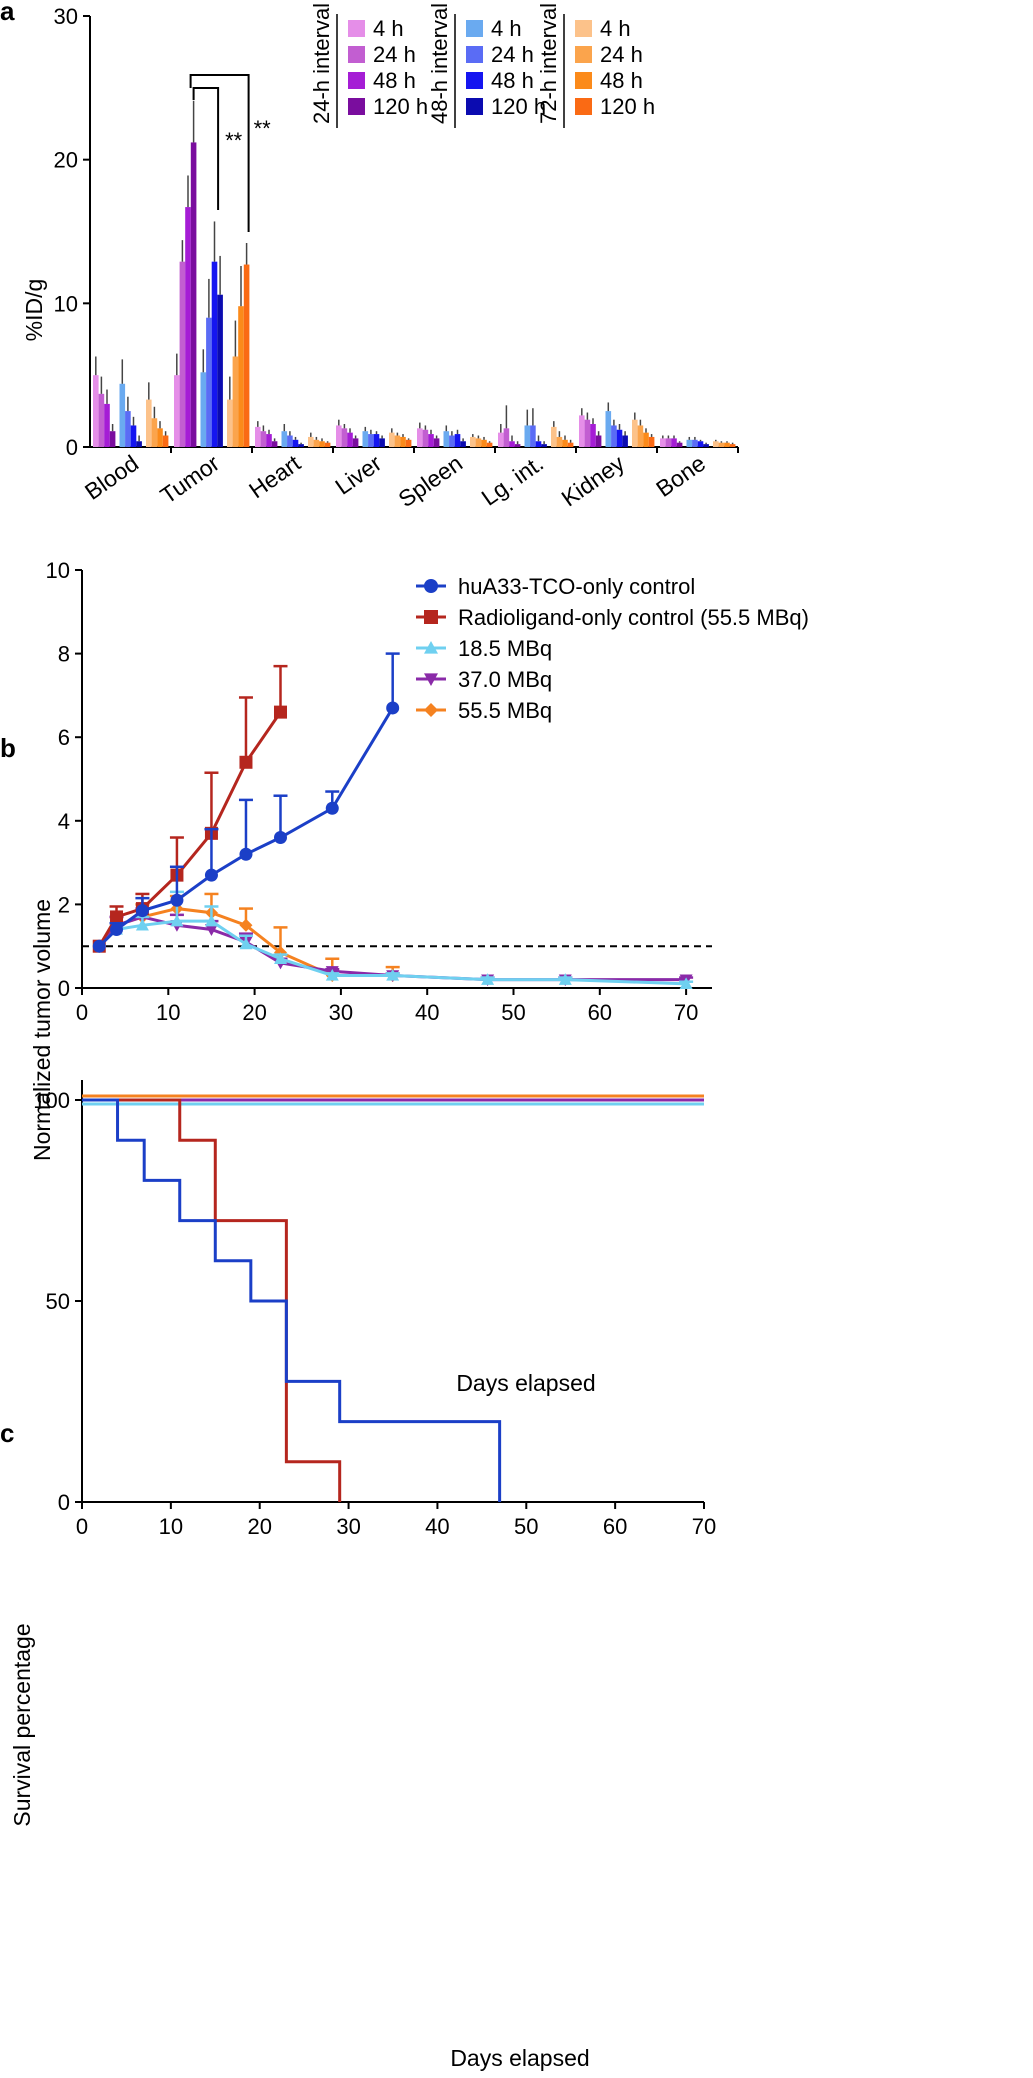 The width and height of the screenshot is (1033, 2078). I want to click on category-blood, so click(131, 401).